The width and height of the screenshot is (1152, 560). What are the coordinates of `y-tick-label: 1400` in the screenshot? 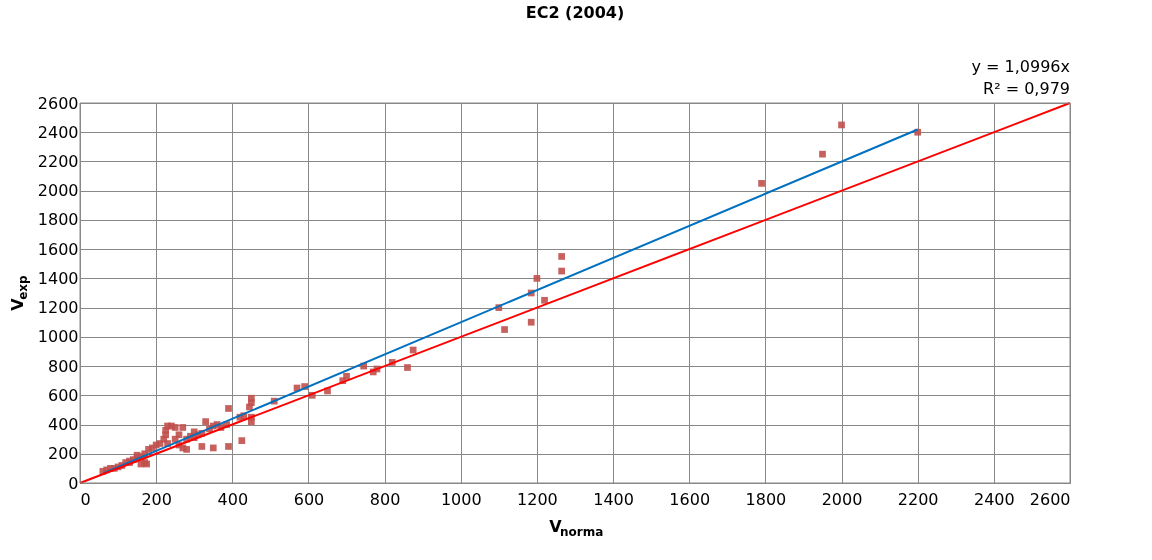 It's located at (58, 278).